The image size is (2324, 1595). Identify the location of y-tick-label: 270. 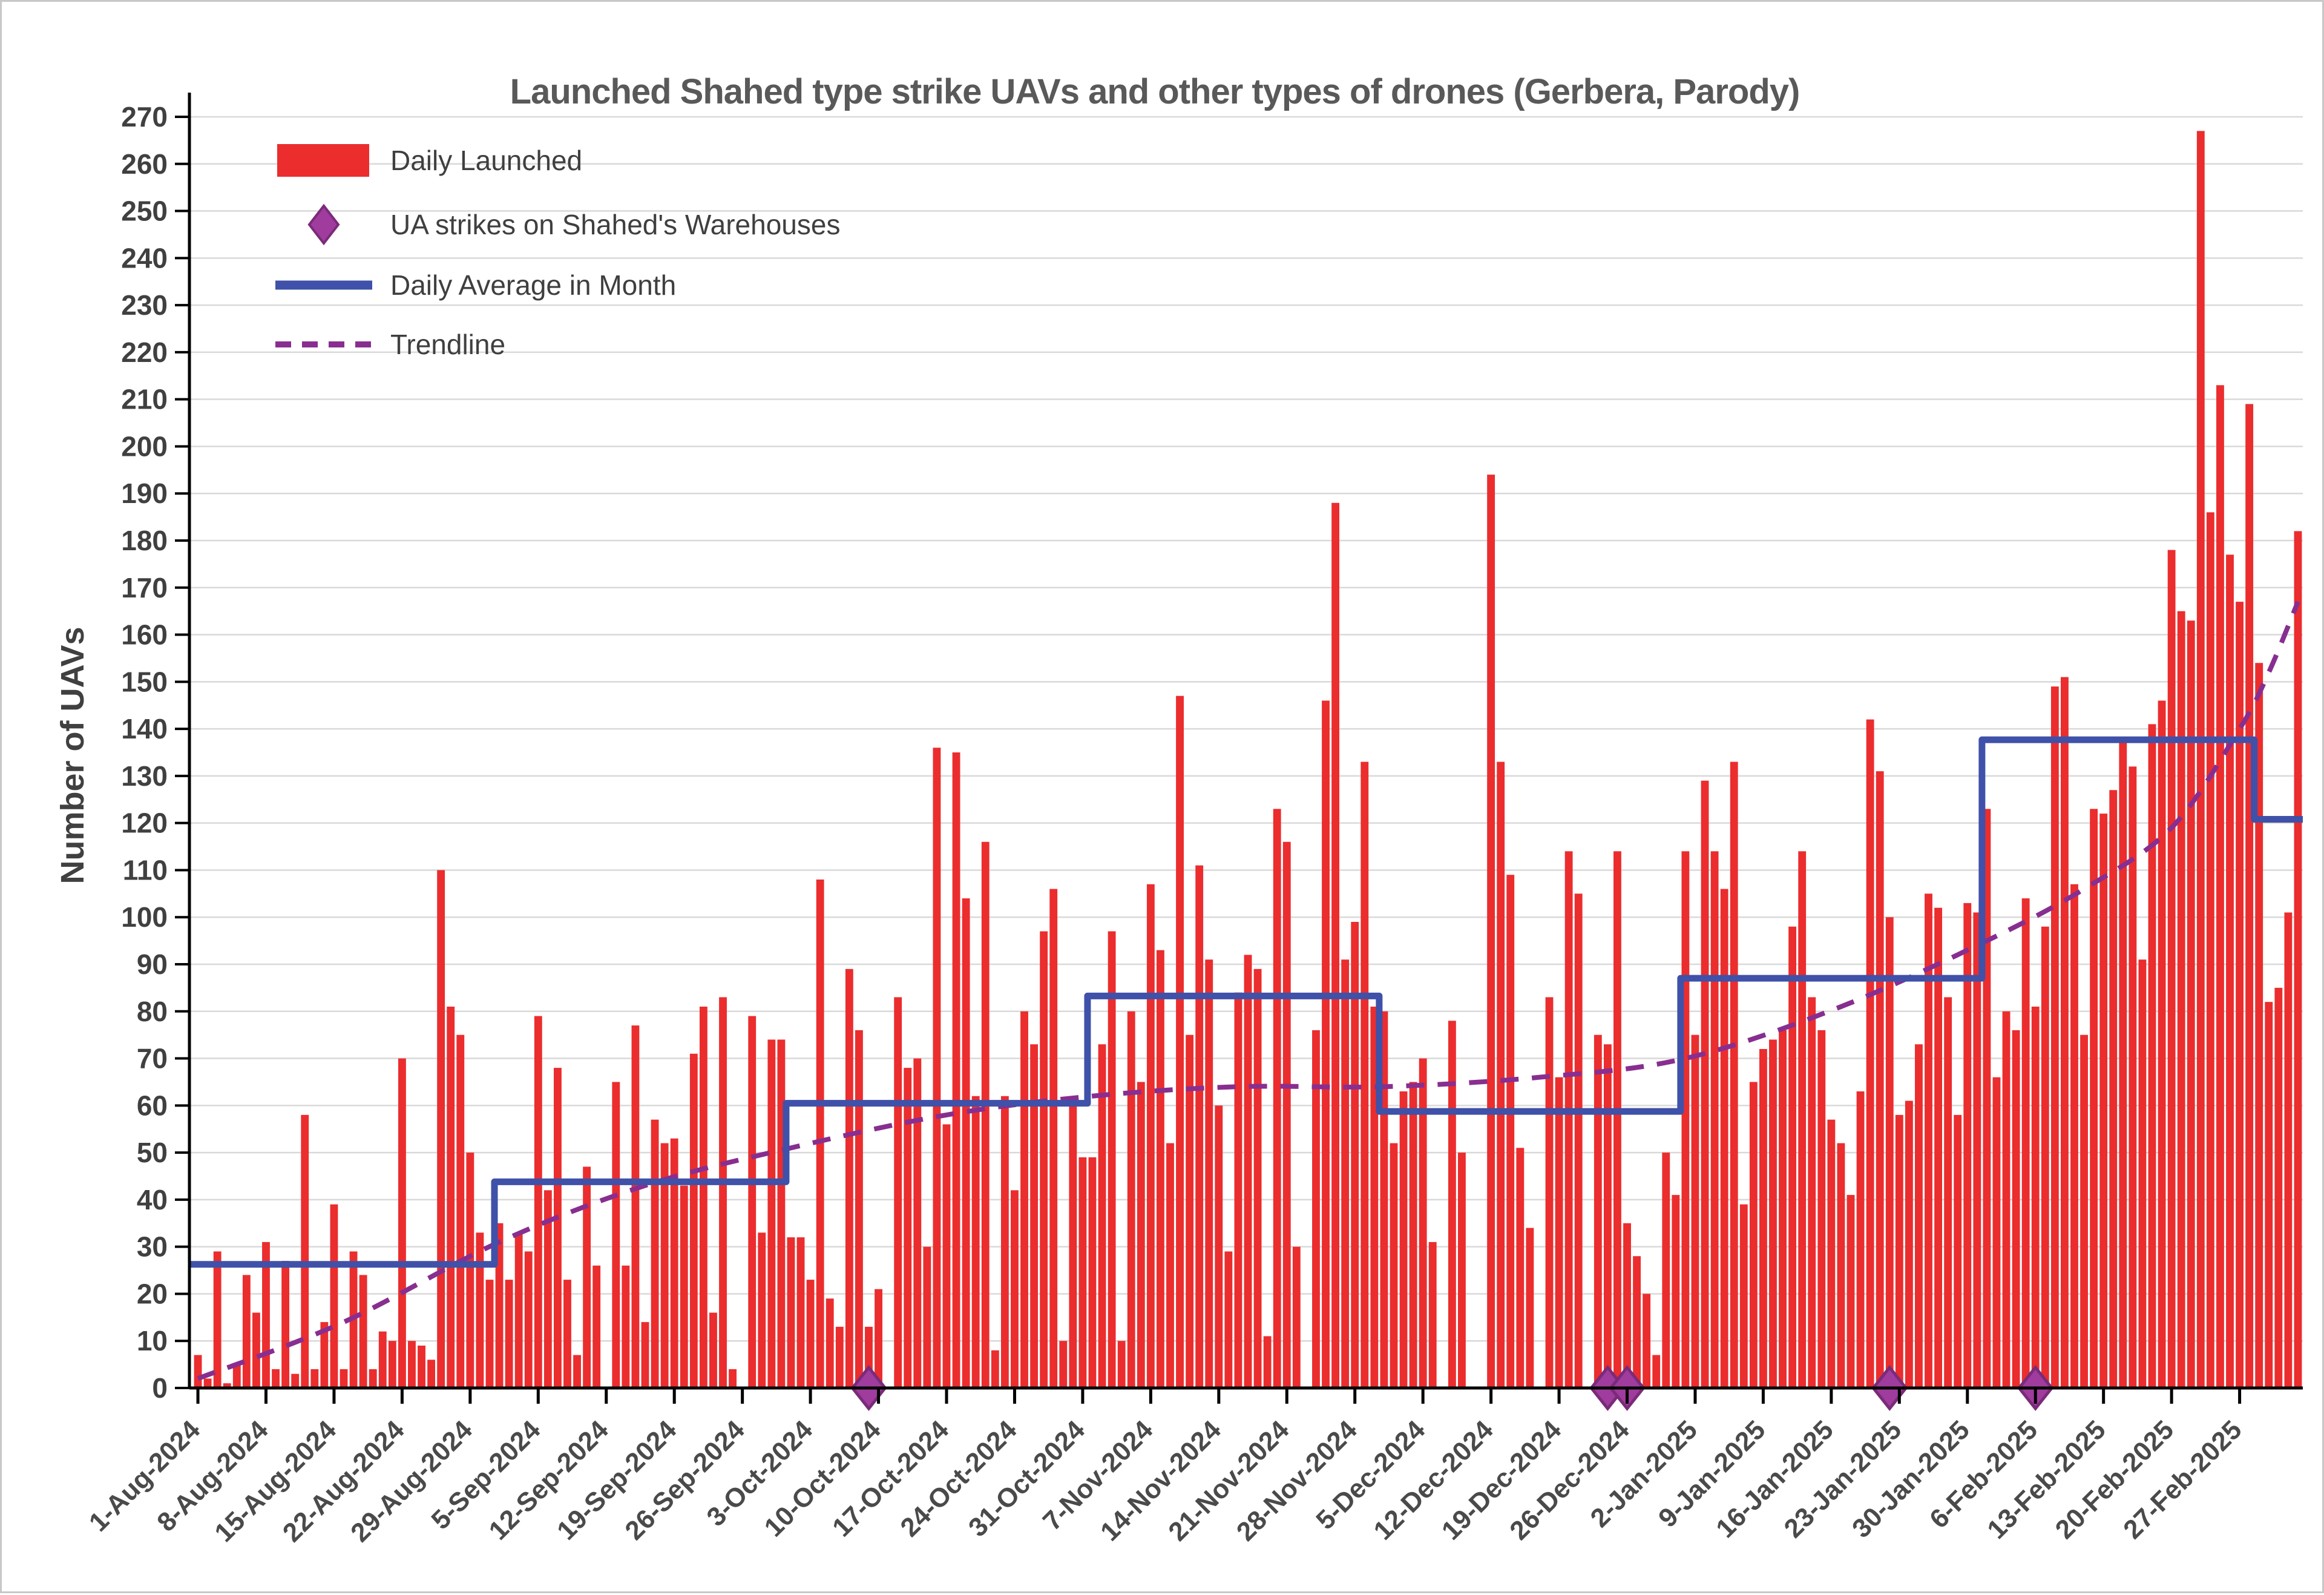
(144, 117).